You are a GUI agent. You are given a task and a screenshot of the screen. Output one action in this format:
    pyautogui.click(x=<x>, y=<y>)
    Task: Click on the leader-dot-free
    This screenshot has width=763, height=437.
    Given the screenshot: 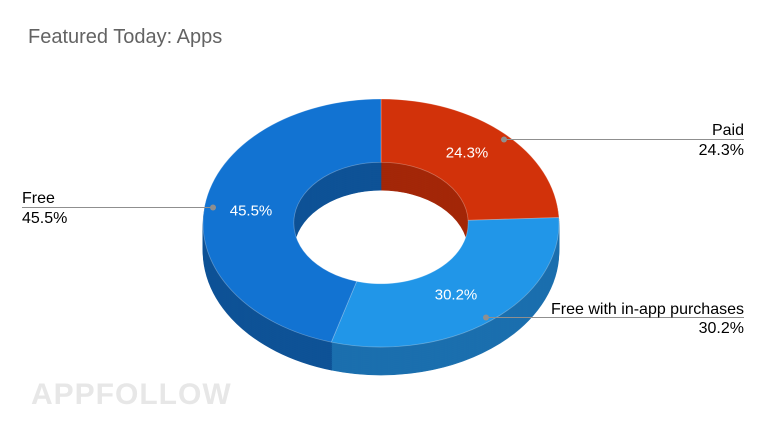 What is the action you would take?
    pyautogui.click(x=213, y=207)
    